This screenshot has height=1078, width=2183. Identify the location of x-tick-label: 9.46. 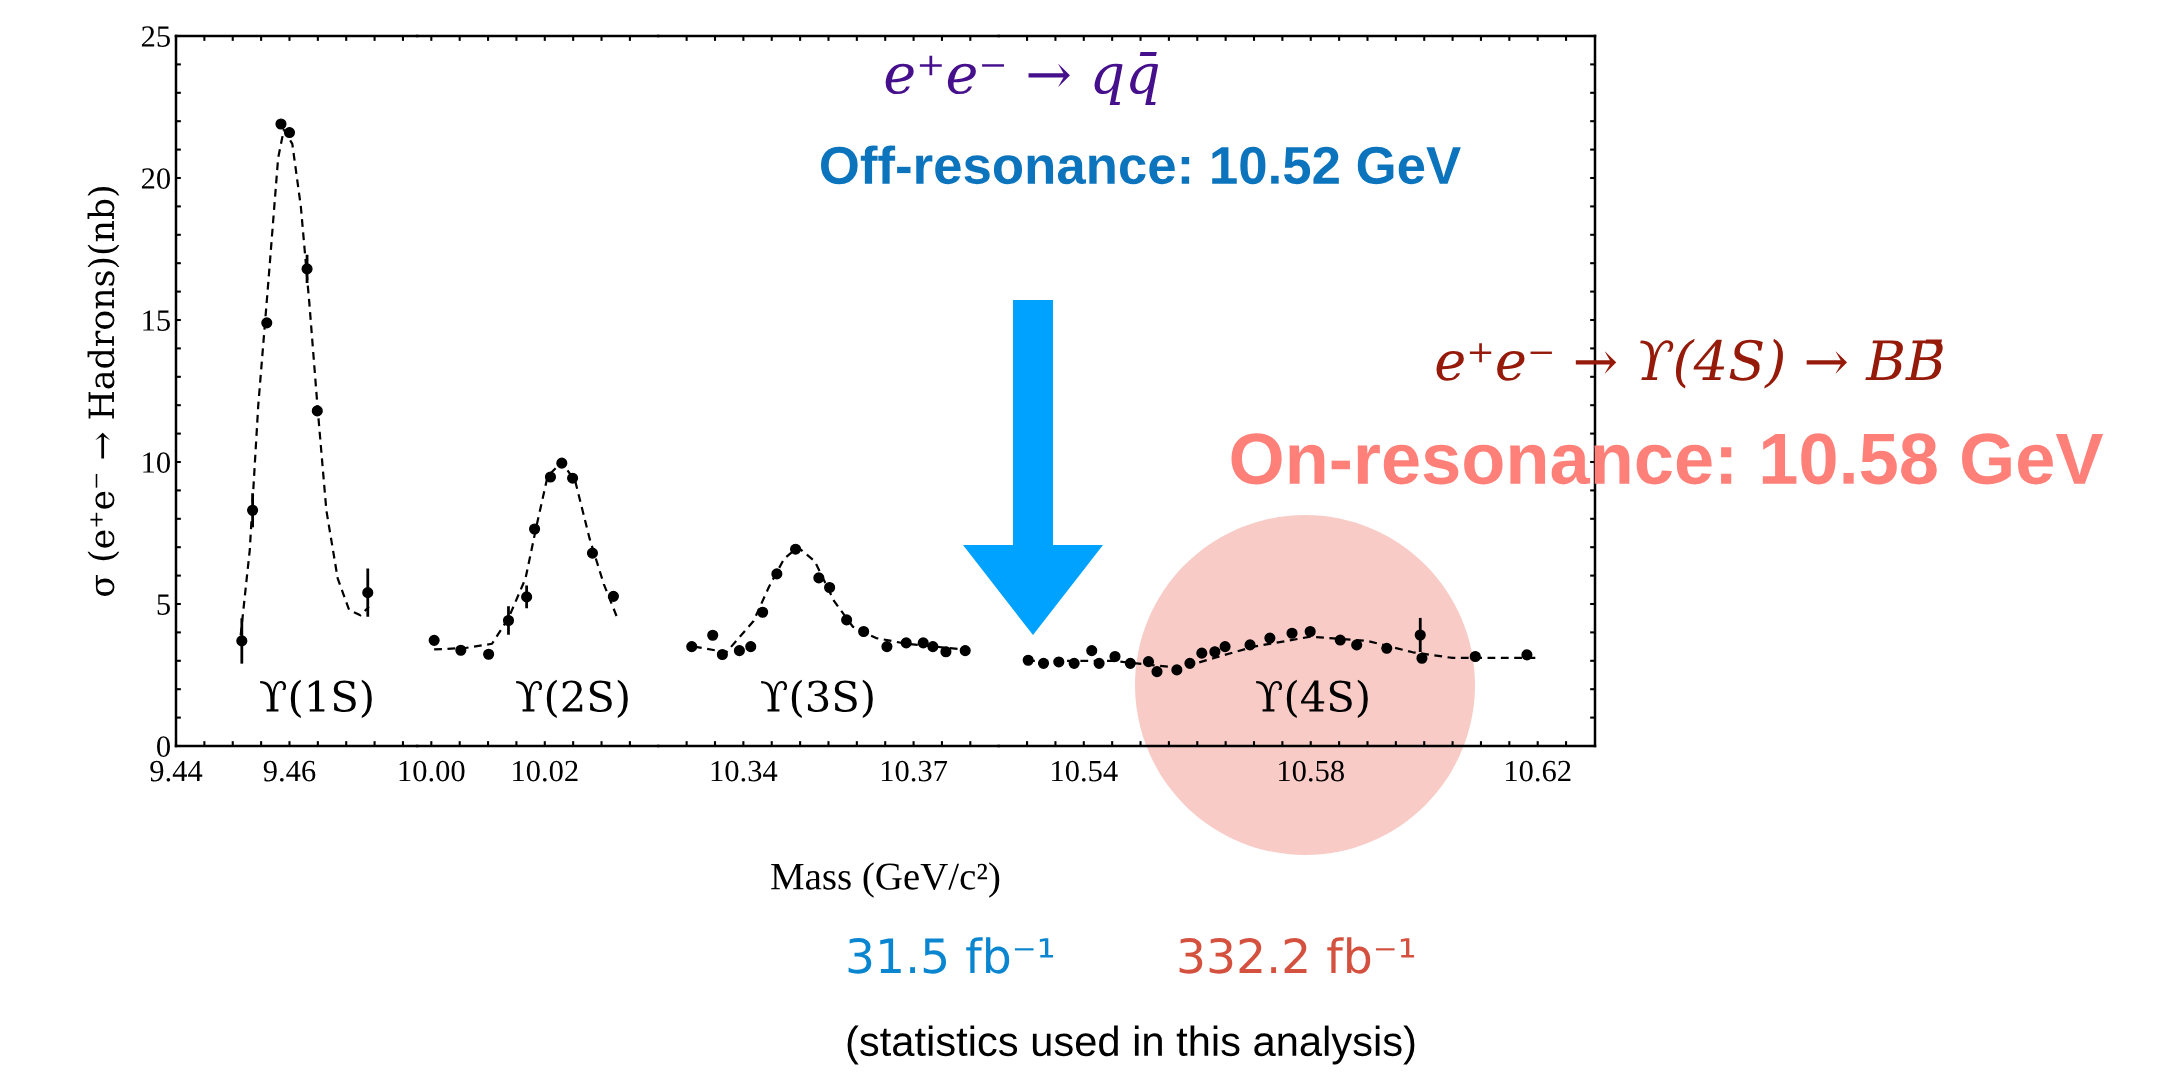
(289, 771).